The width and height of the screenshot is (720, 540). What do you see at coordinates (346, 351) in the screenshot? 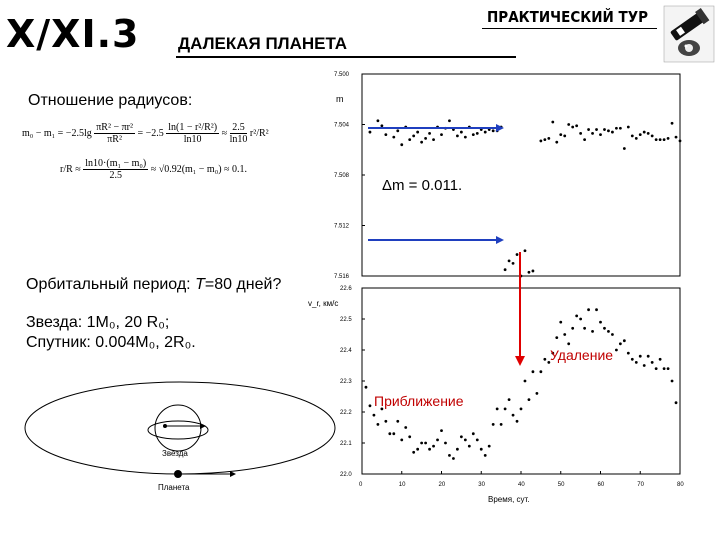
I see `velocity-ytick: 22.4` at bounding box center [346, 351].